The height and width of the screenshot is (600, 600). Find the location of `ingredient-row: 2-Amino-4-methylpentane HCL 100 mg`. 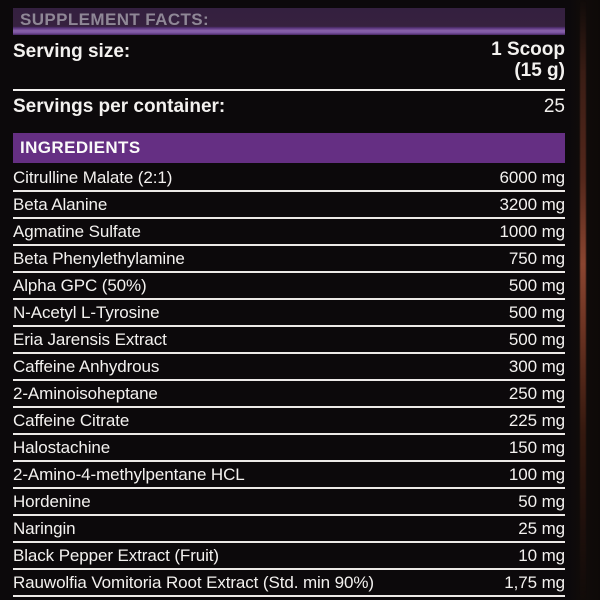

ingredient-row: 2-Amino-4-methylpentane HCL 100 mg is located at coordinates (289, 475).